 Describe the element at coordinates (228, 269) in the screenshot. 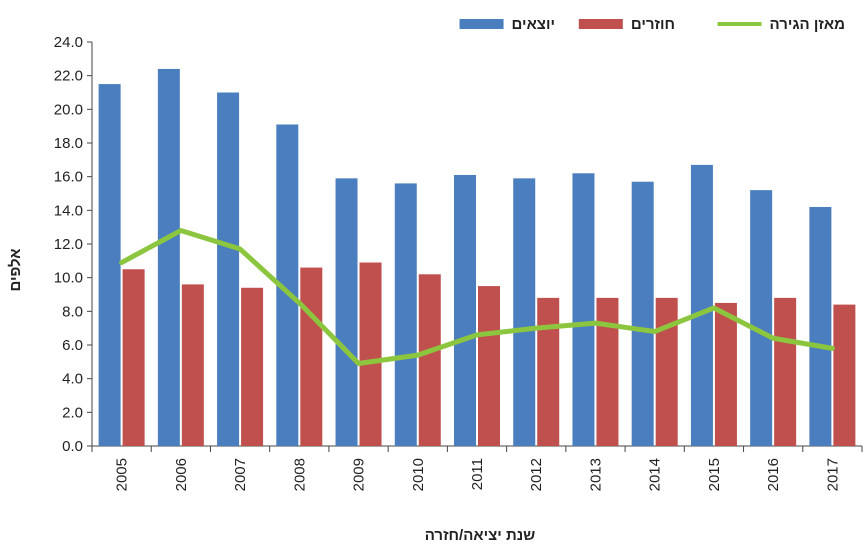

I see `bar-outgoing-2007` at that location.